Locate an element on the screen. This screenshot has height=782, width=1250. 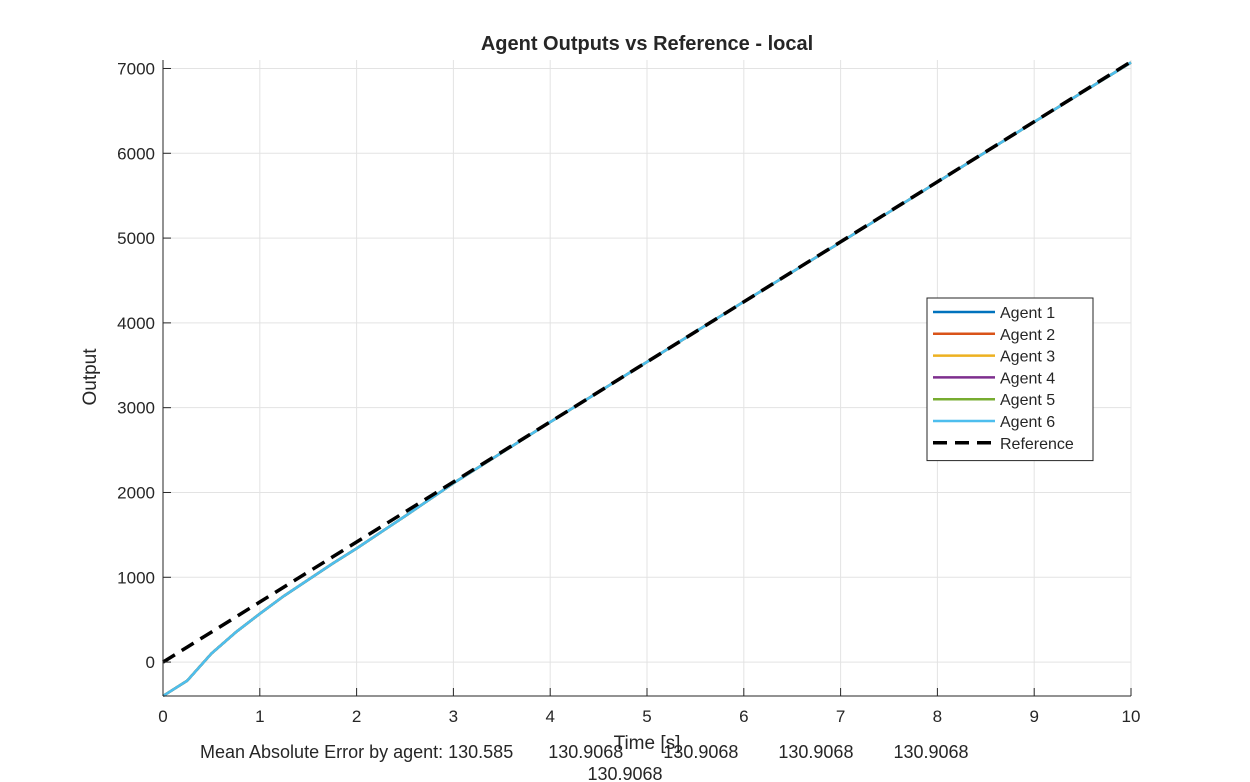
x-tick-label: 0 is located at coordinates (162, 716).